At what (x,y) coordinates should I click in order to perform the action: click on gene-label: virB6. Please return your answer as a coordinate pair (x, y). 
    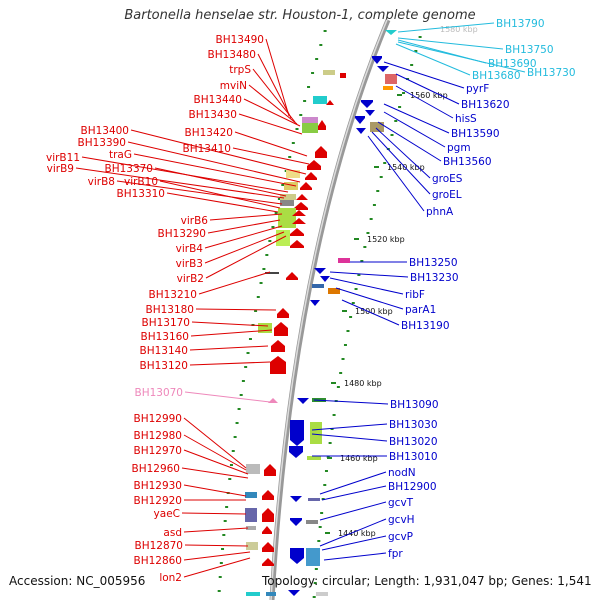
    Looking at the image, I should click on (195, 221).